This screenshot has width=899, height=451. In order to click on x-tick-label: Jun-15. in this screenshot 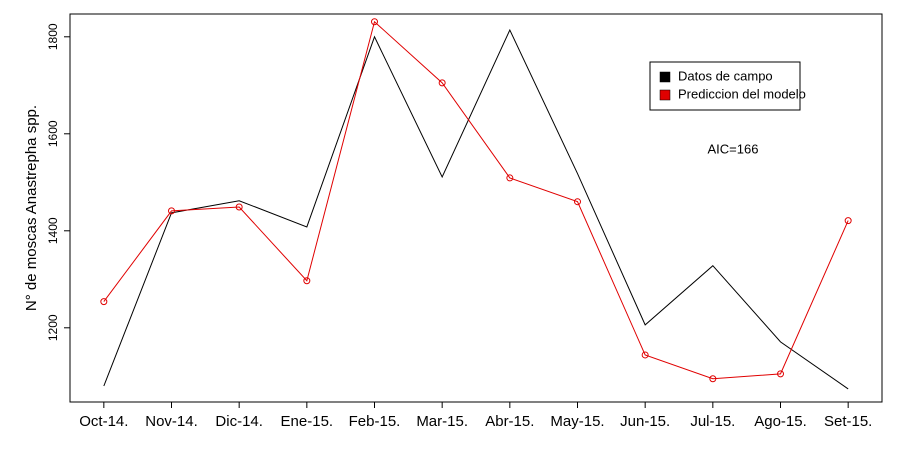, I will do `click(645, 421)`.